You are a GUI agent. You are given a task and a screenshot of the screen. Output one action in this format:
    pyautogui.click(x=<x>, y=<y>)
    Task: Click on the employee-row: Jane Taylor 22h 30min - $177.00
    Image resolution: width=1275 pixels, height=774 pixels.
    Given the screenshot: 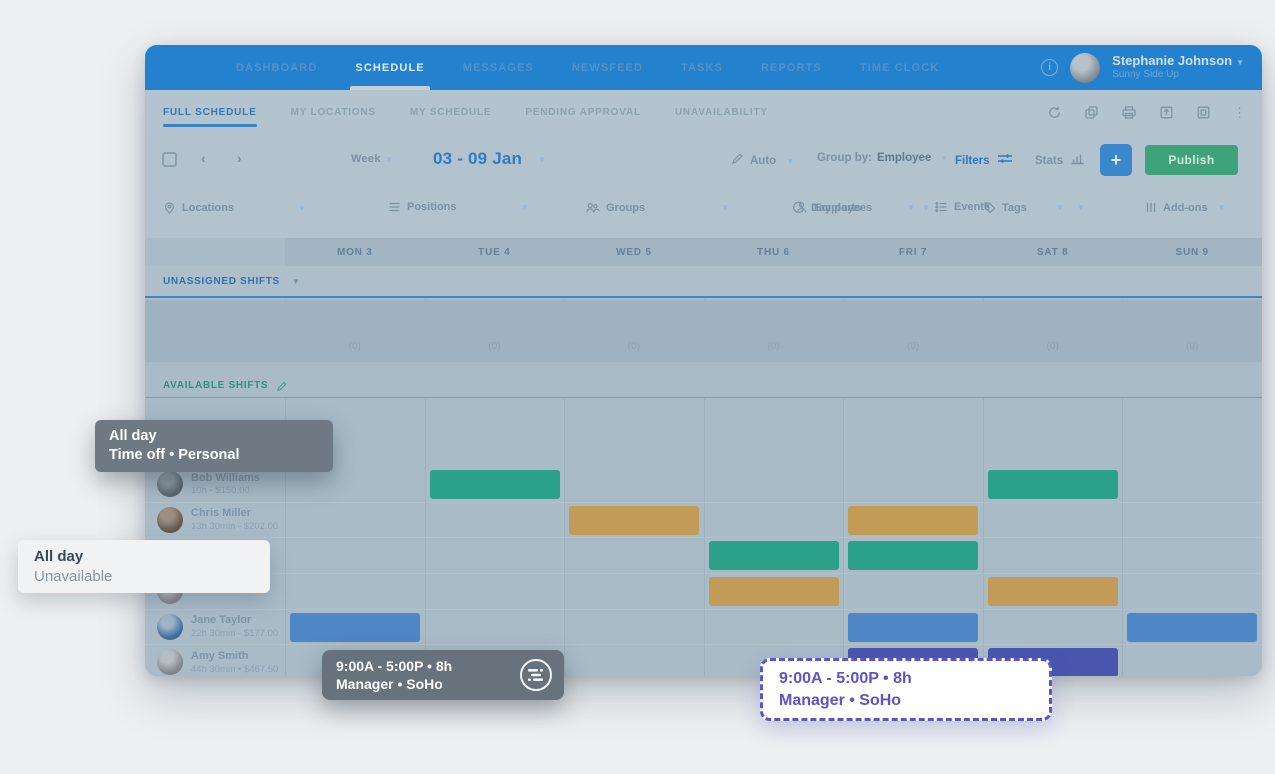 What is the action you would take?
    pyautogui.click(x=703, y=628)
    